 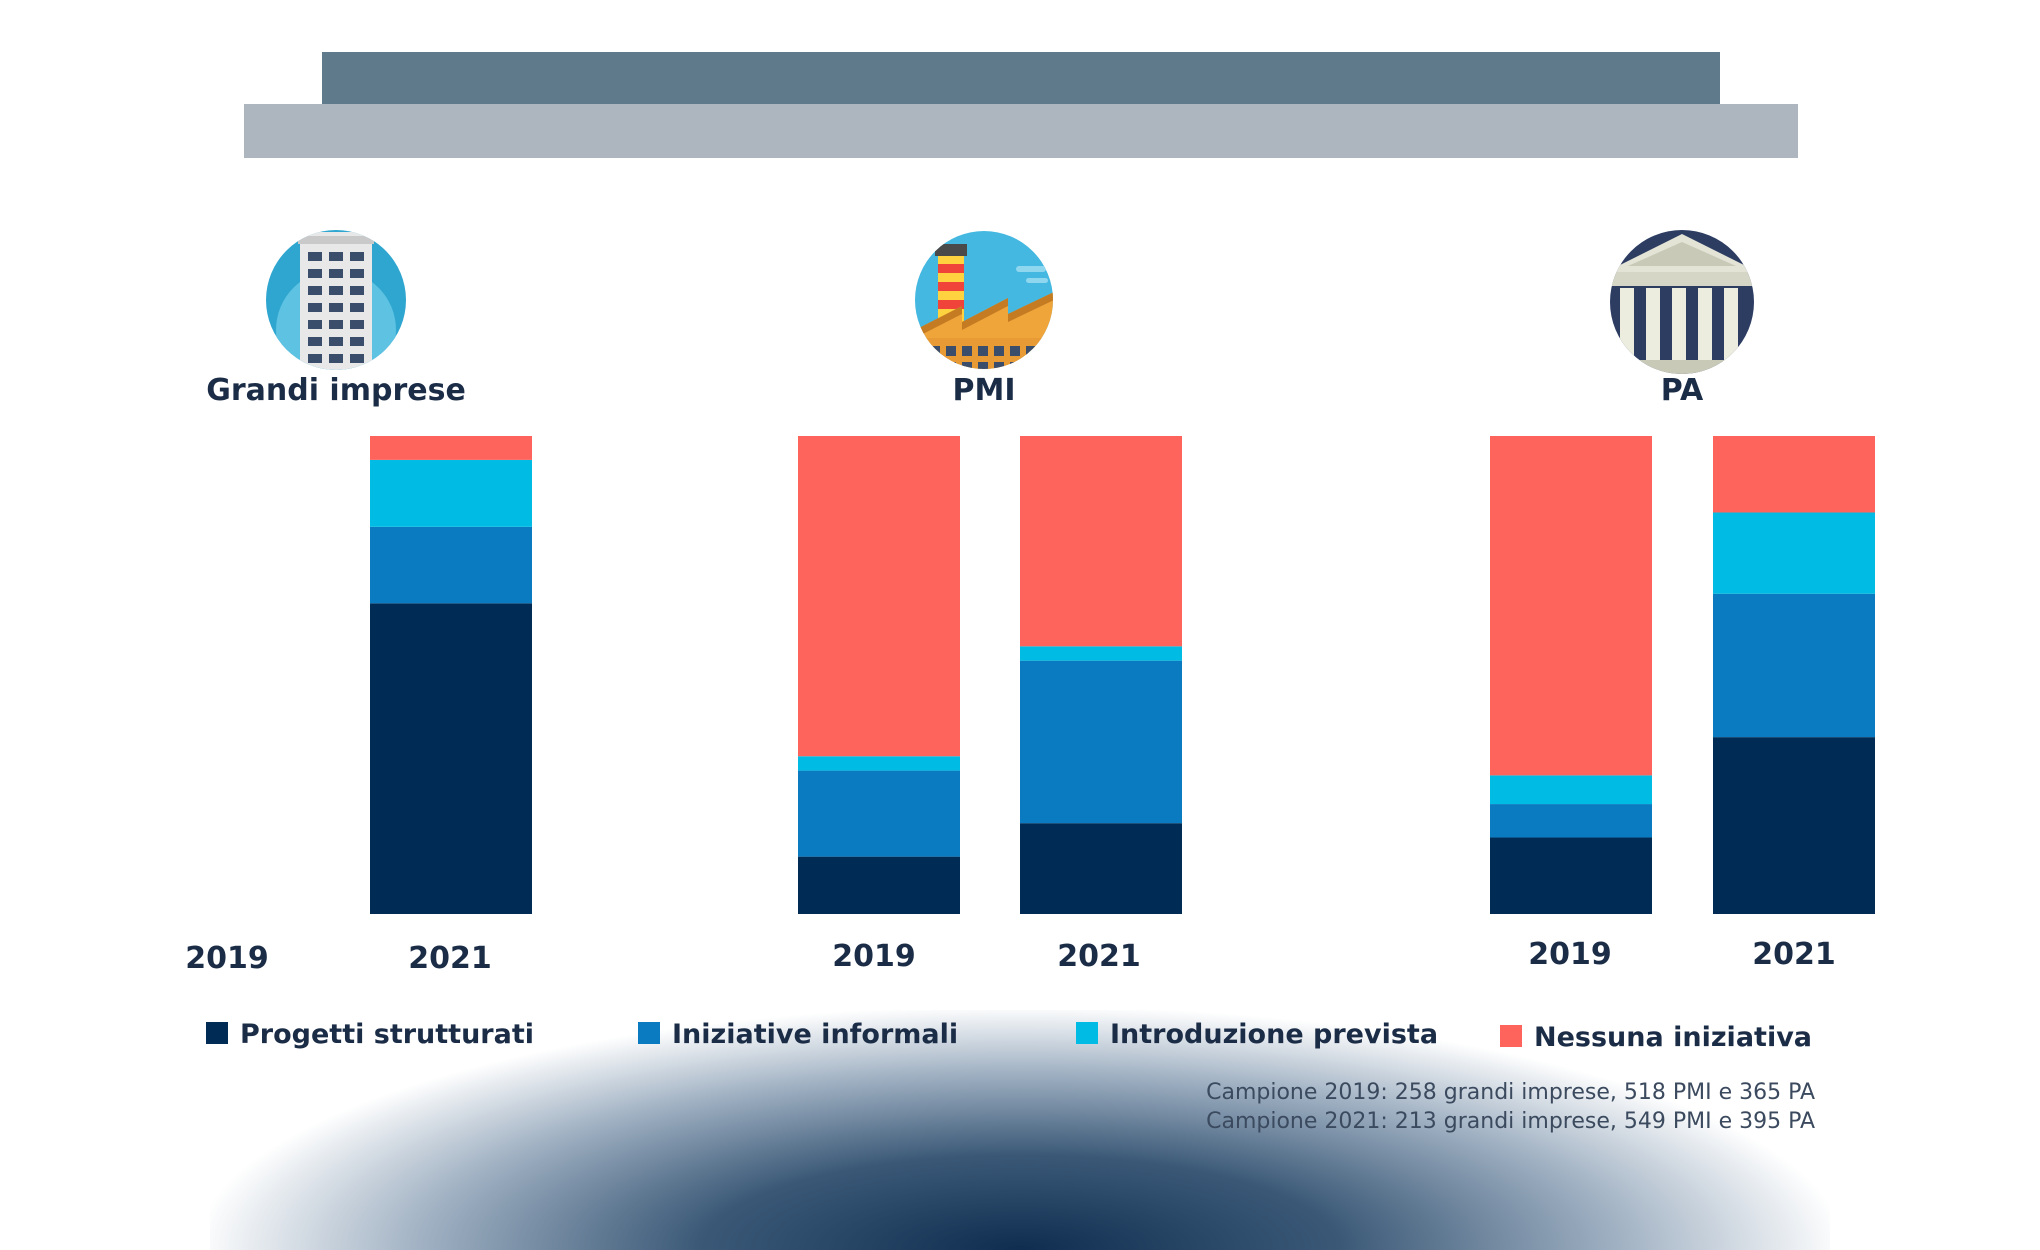 What do you see at coordinates (1101, 868) in the screenshot?
I see `bar-segment-pmi-2021-progetti-strutturati` at bounding box center [1101, 868].